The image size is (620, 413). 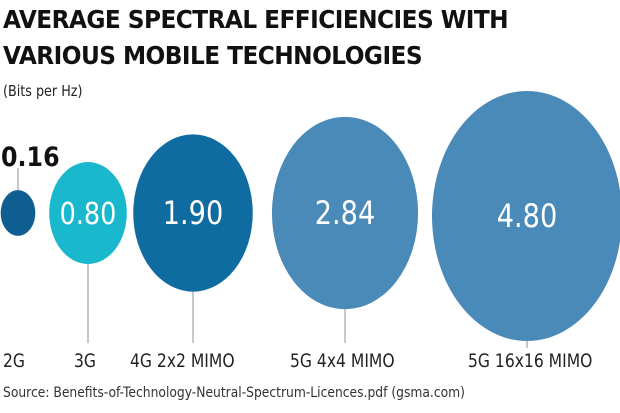 I want to click on bubble-2g, so click(x=18, y=213).